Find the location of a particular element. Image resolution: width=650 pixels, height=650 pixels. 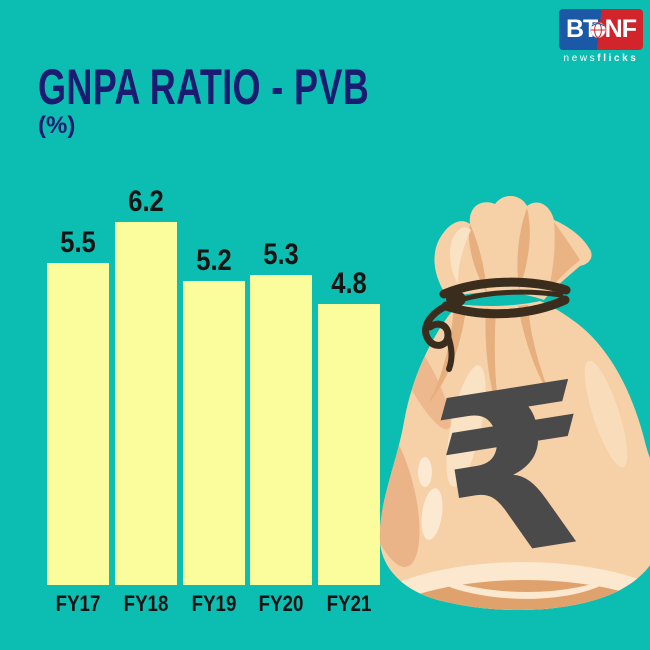

bar-value-label: 5.3 is located at coordinates (281, 254).